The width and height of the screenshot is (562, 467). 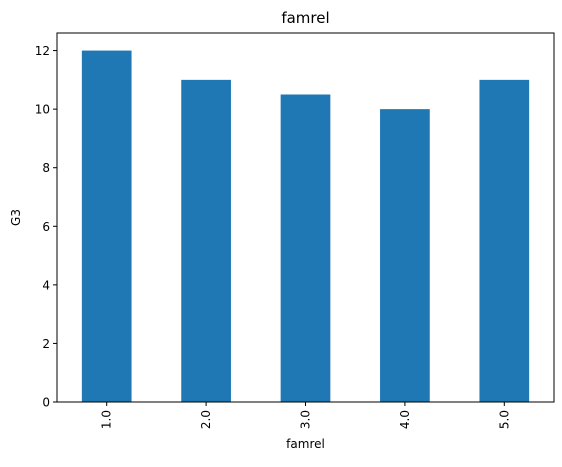 What do you see at coordinates (504, 241) in the screenshot?
I see `bar-5.0` at bounding box center [504, 241].